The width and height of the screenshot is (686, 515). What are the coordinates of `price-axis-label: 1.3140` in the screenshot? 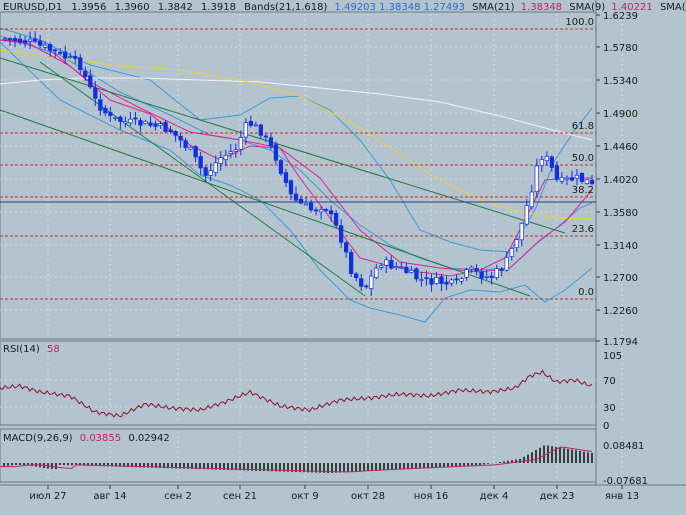 It's located at (620, 246).